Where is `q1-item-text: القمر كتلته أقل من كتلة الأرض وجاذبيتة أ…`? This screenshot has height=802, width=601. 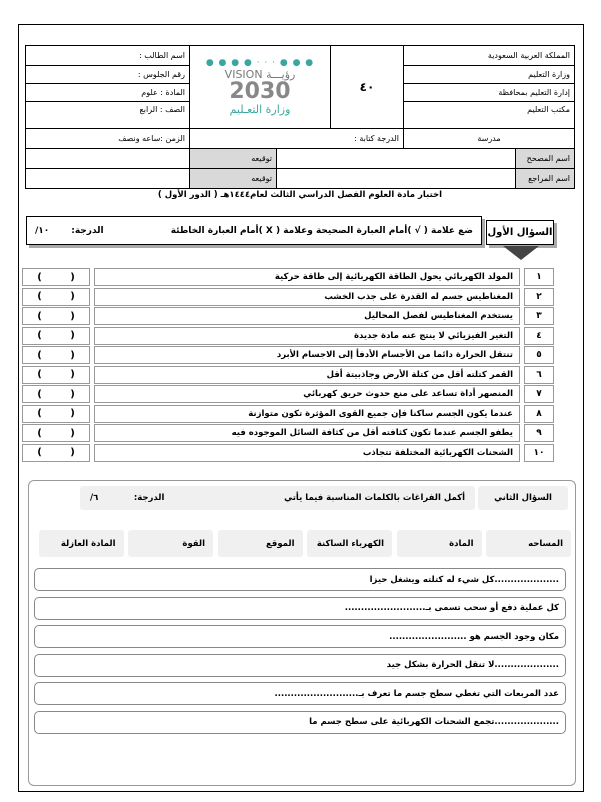 q1-item-text: القمر كتلته أقل من كتلة الأرض وجاذبيتة أ… is located at coordinates (307, 374).